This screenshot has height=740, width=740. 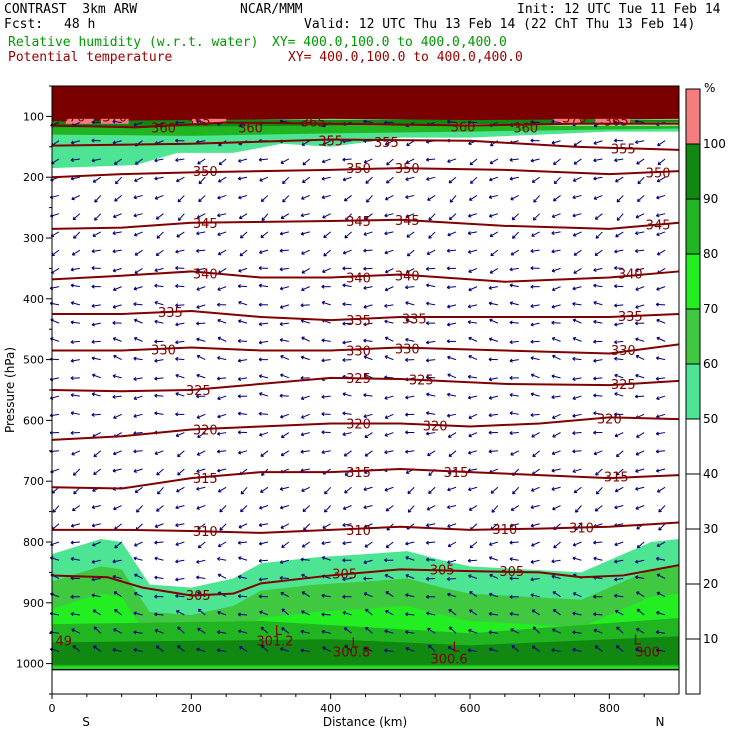 What do you see at coordinates (660, 722) in the screenshot?
I see `x-right-end-label: N` at bounding box center [660, 722].